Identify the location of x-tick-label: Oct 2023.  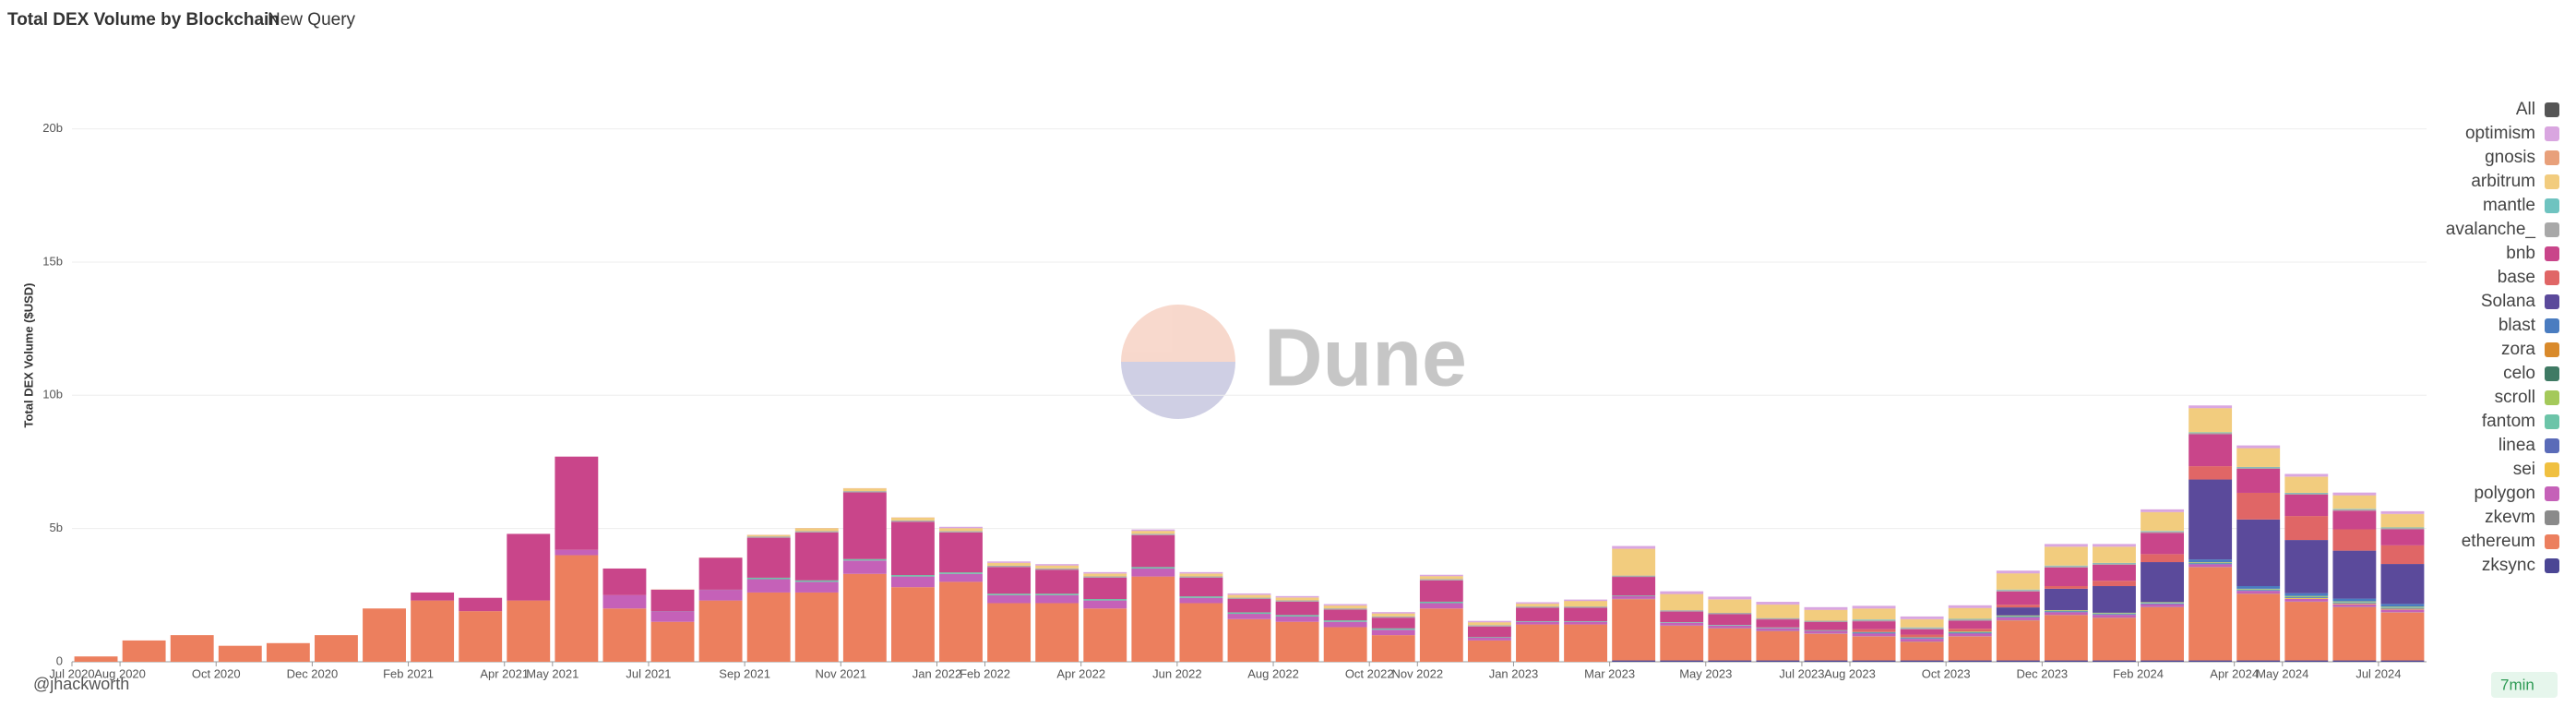
(1946, 673).